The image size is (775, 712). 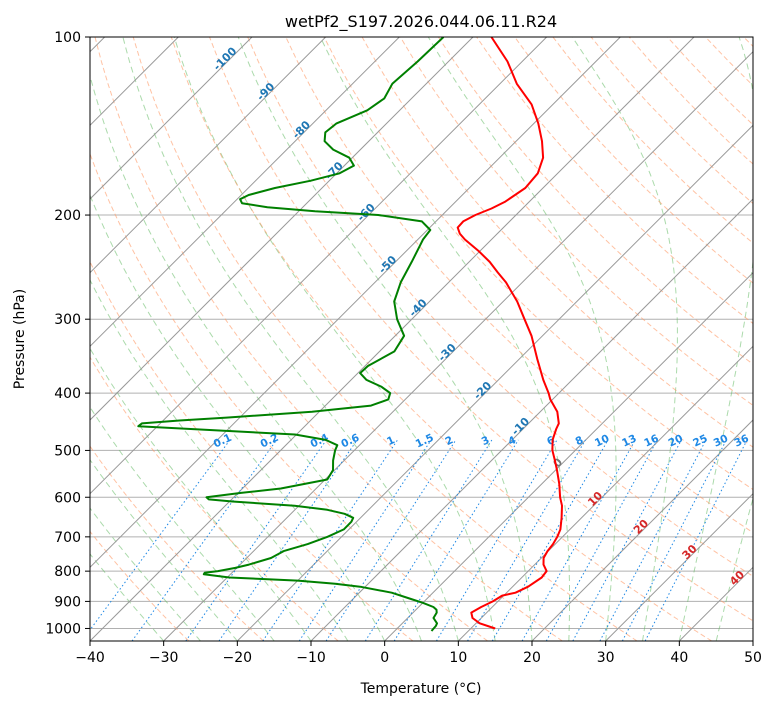 I want to click on y-tick-label: 100, so click(x=67, y=38).